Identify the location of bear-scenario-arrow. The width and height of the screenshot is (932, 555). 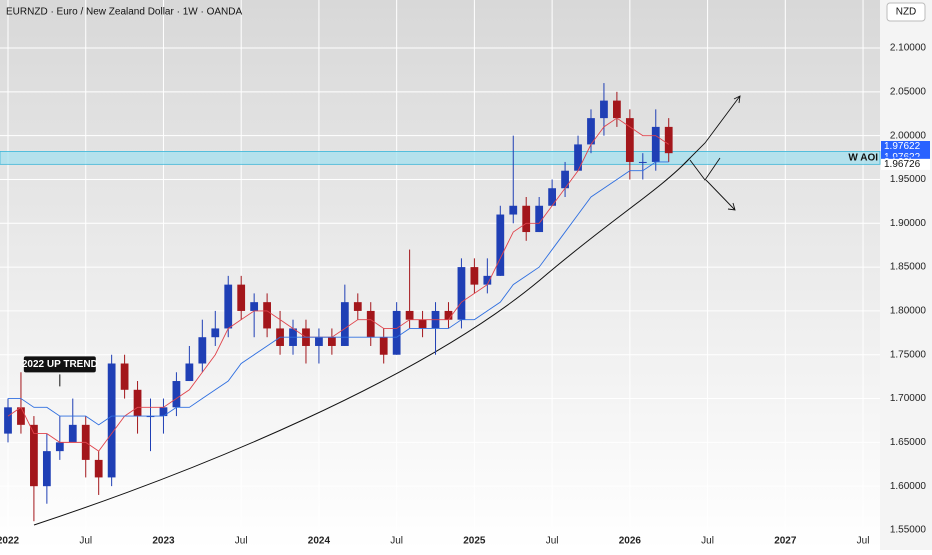
(712, 184).